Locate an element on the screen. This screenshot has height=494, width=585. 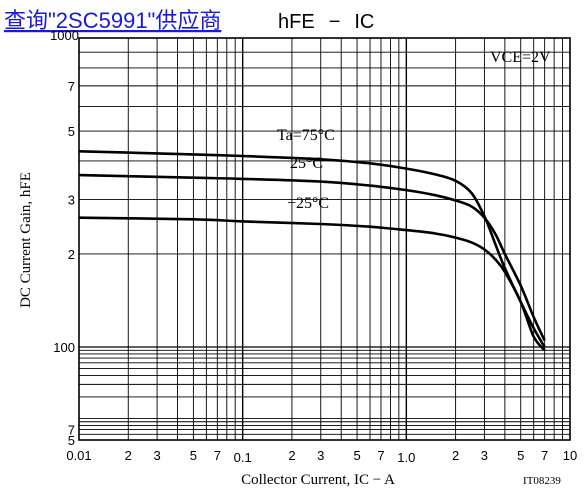
supplier-link-text: 查询"2SC5991"供应商 is located at coordinates (112, 20).